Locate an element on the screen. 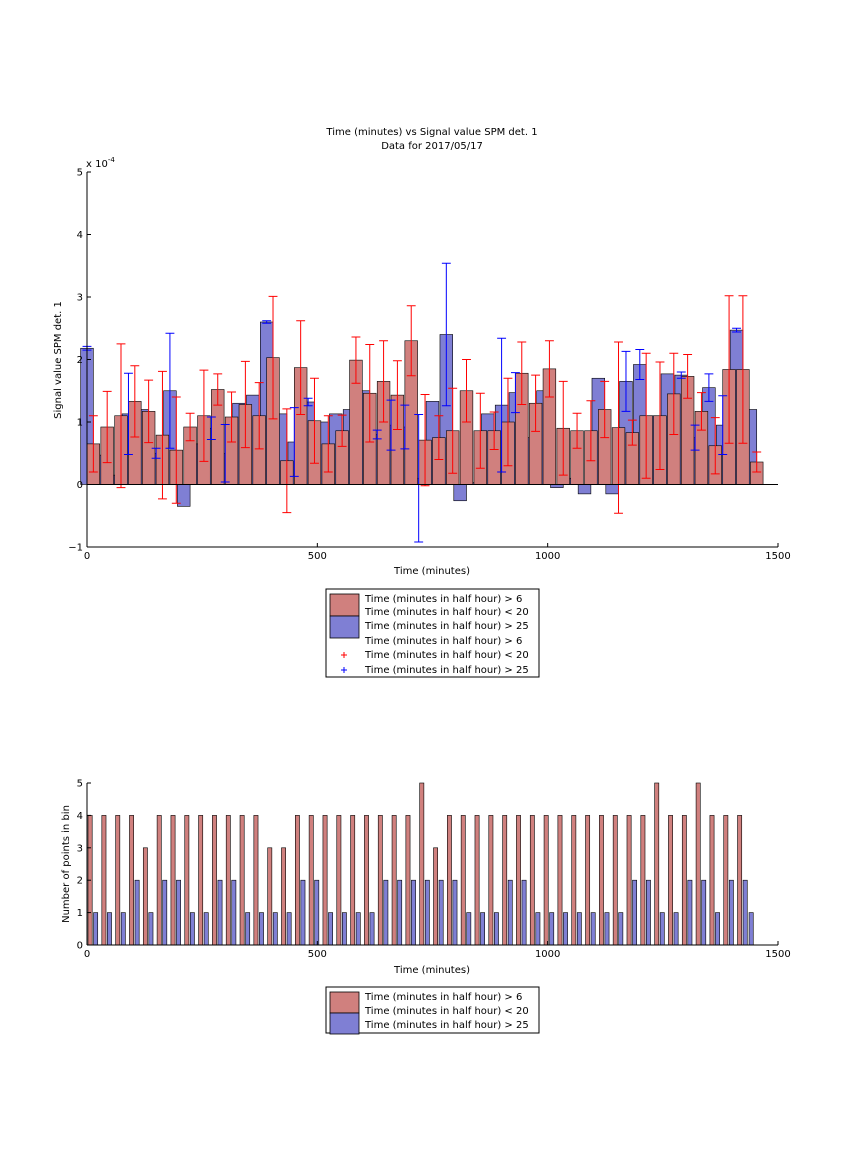  chart1-x-tick-label: 1000 is located at coordinates (547, 556).